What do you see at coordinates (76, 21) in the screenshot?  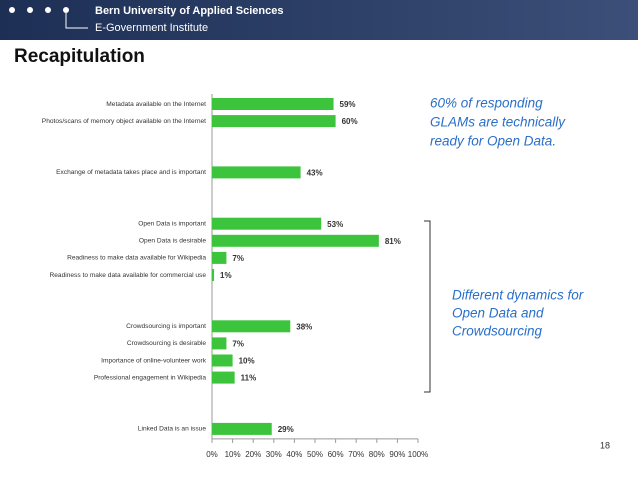 I see `header-connector` at bounding box center [76, 21].